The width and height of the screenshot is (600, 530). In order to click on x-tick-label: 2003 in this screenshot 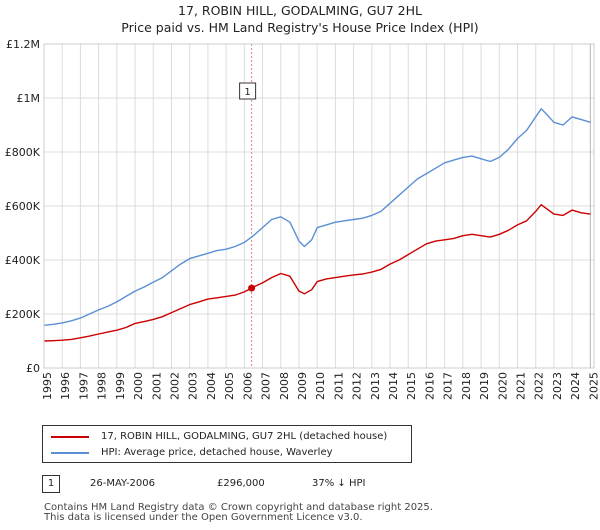, I will do `click(193, 386)`.